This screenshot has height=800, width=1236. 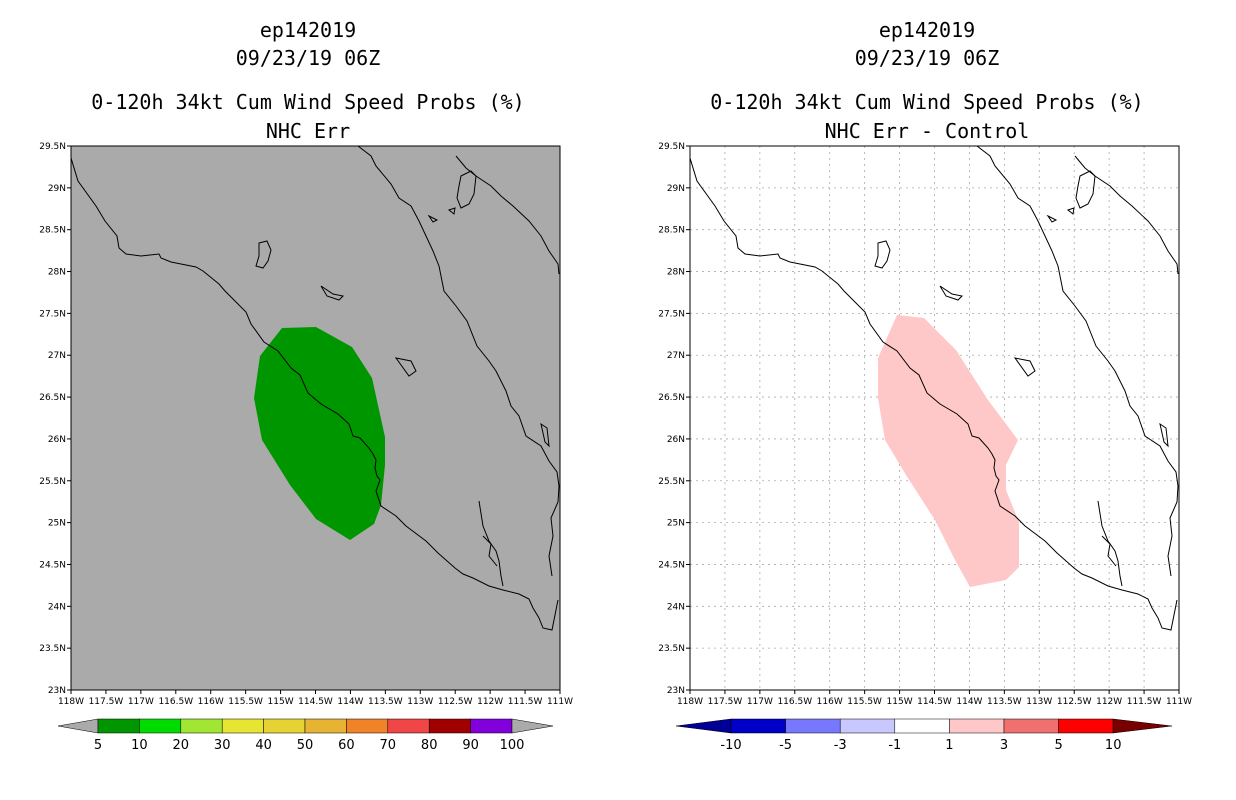 What do you see at coordinates (52, 398) in the screenshot?
I see `lat-tick-label: 26.5N` at bounding box center [52, 398].